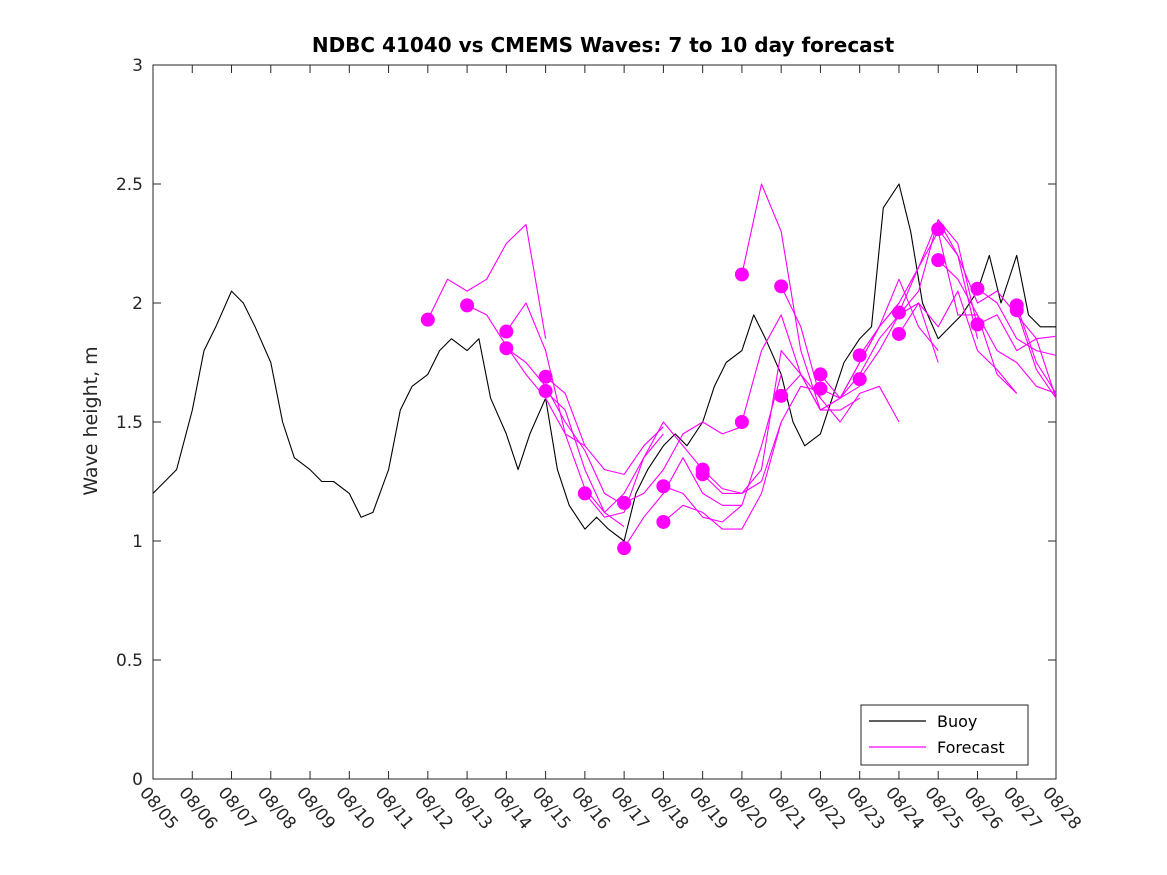  What do you see at coordinates (904, 808) in the screenshot?
I see `x-tick-label: 08/24` at bounding box center [904, 808].